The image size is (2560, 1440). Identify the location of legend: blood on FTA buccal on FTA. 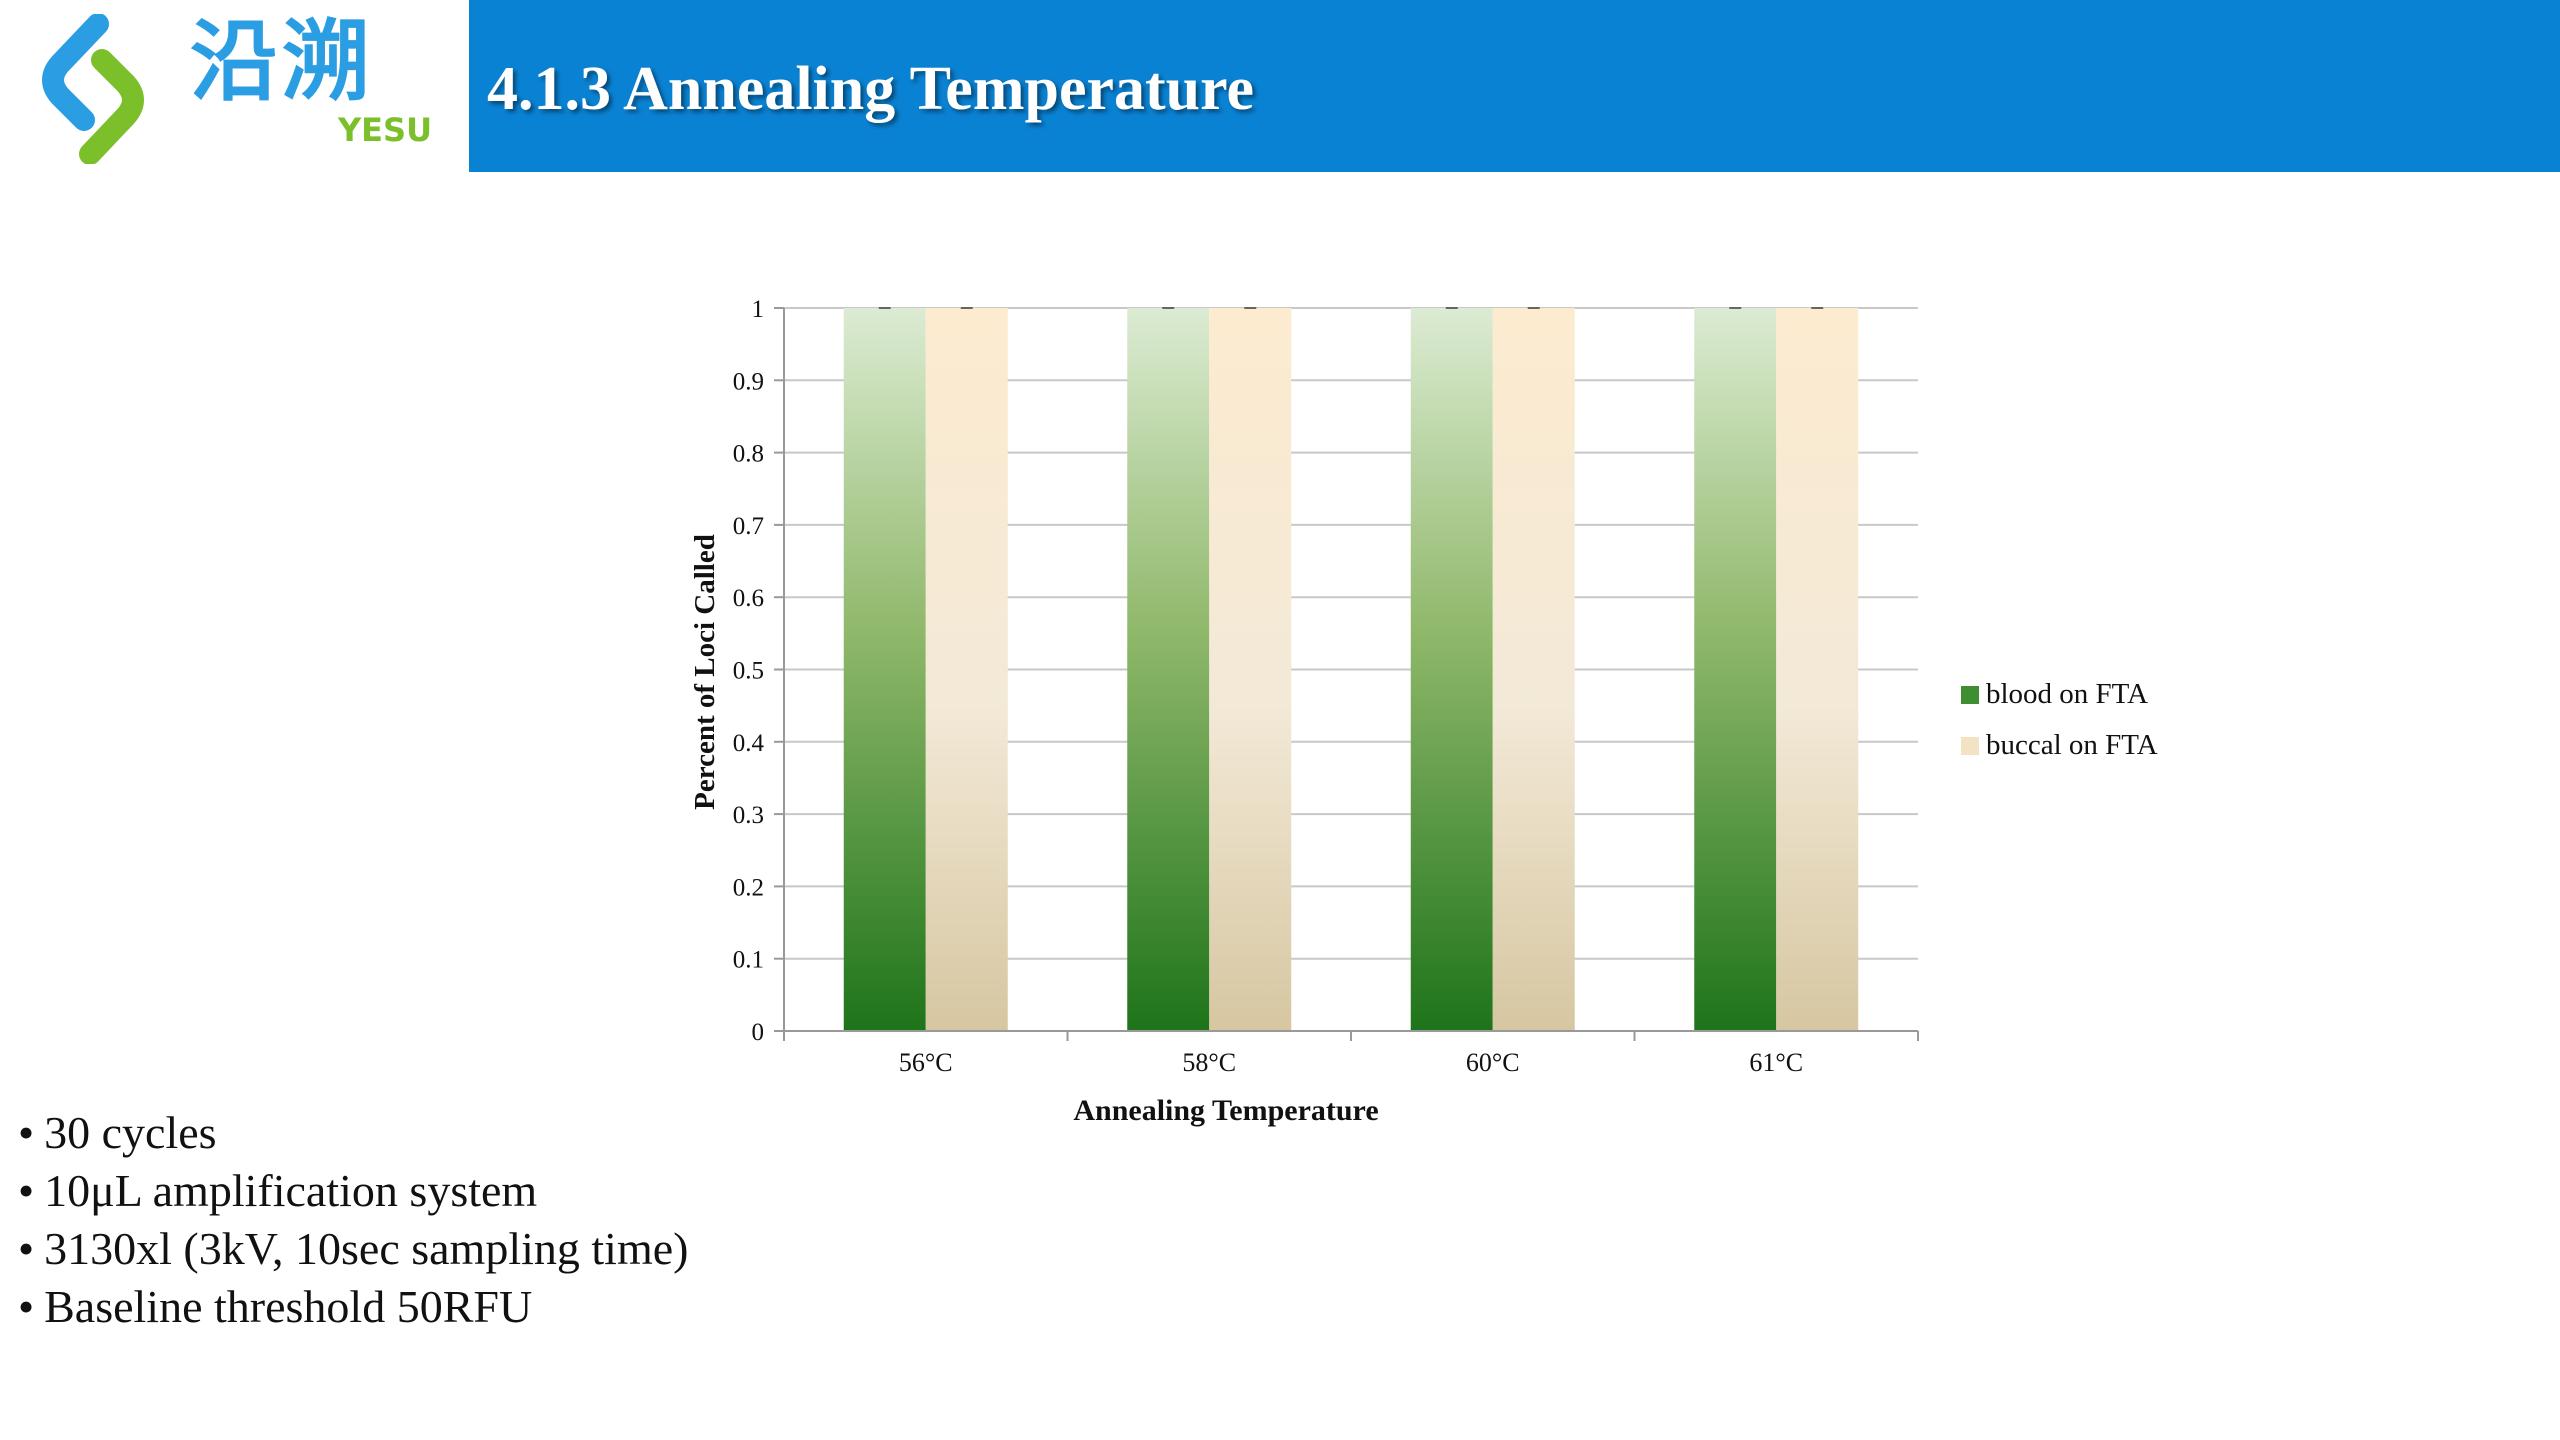
(2059, 719).